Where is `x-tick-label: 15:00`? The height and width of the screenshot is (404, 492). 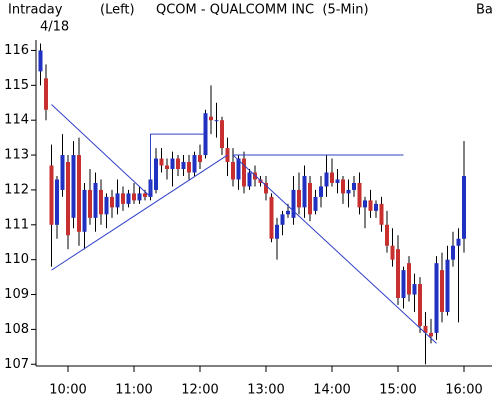 x-tick-label: 15:00 is located at coordinates (397, 390).